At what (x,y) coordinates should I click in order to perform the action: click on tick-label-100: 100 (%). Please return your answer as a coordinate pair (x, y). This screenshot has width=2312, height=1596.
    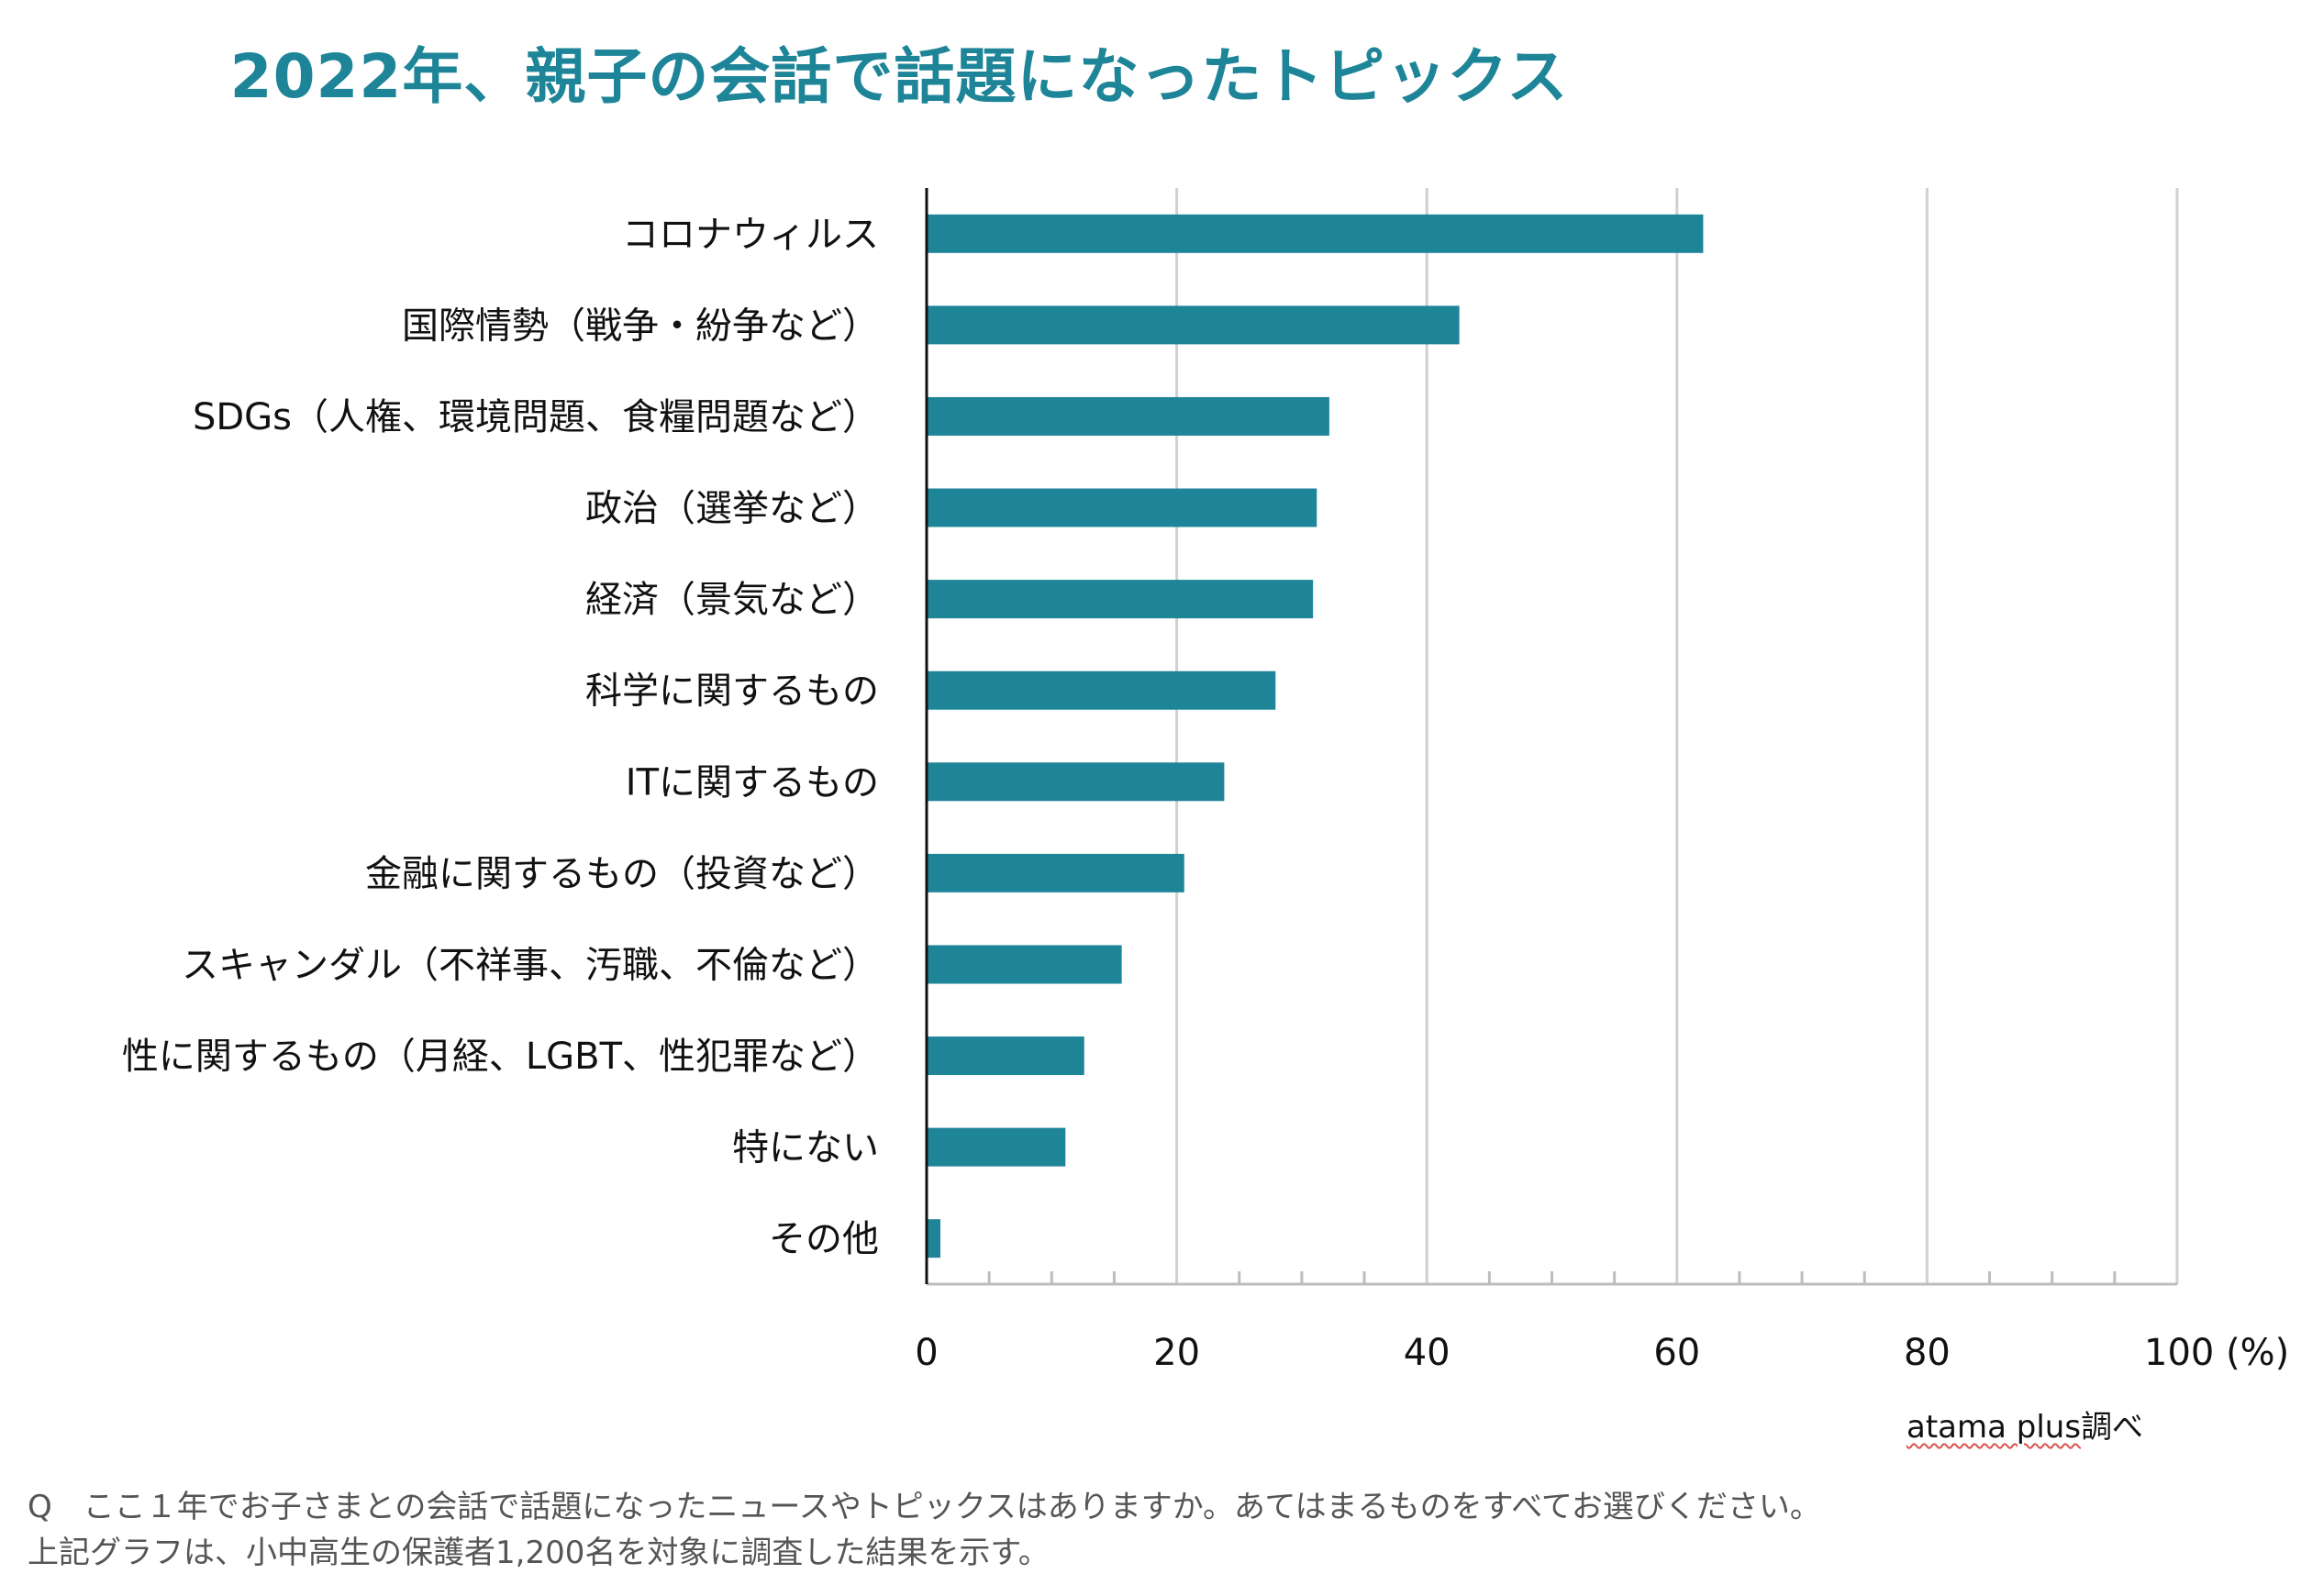
    Looking at the image, I should click on (2216, 1353).